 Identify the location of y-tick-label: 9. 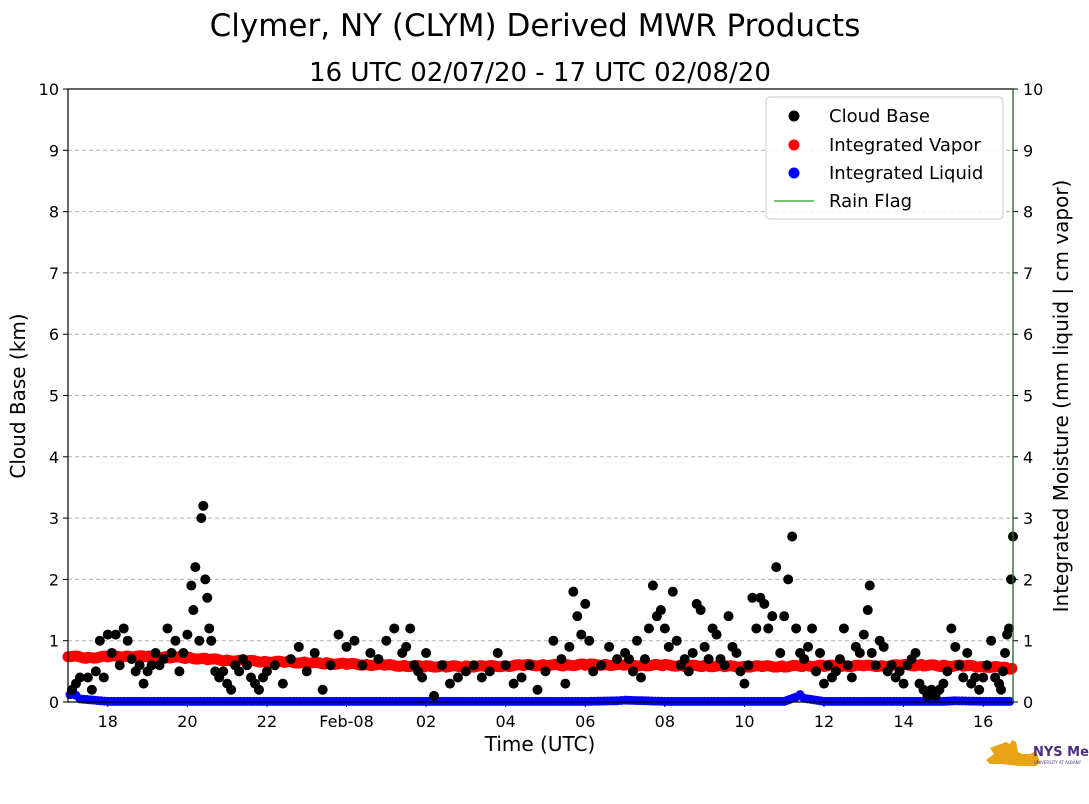
(54, 150).